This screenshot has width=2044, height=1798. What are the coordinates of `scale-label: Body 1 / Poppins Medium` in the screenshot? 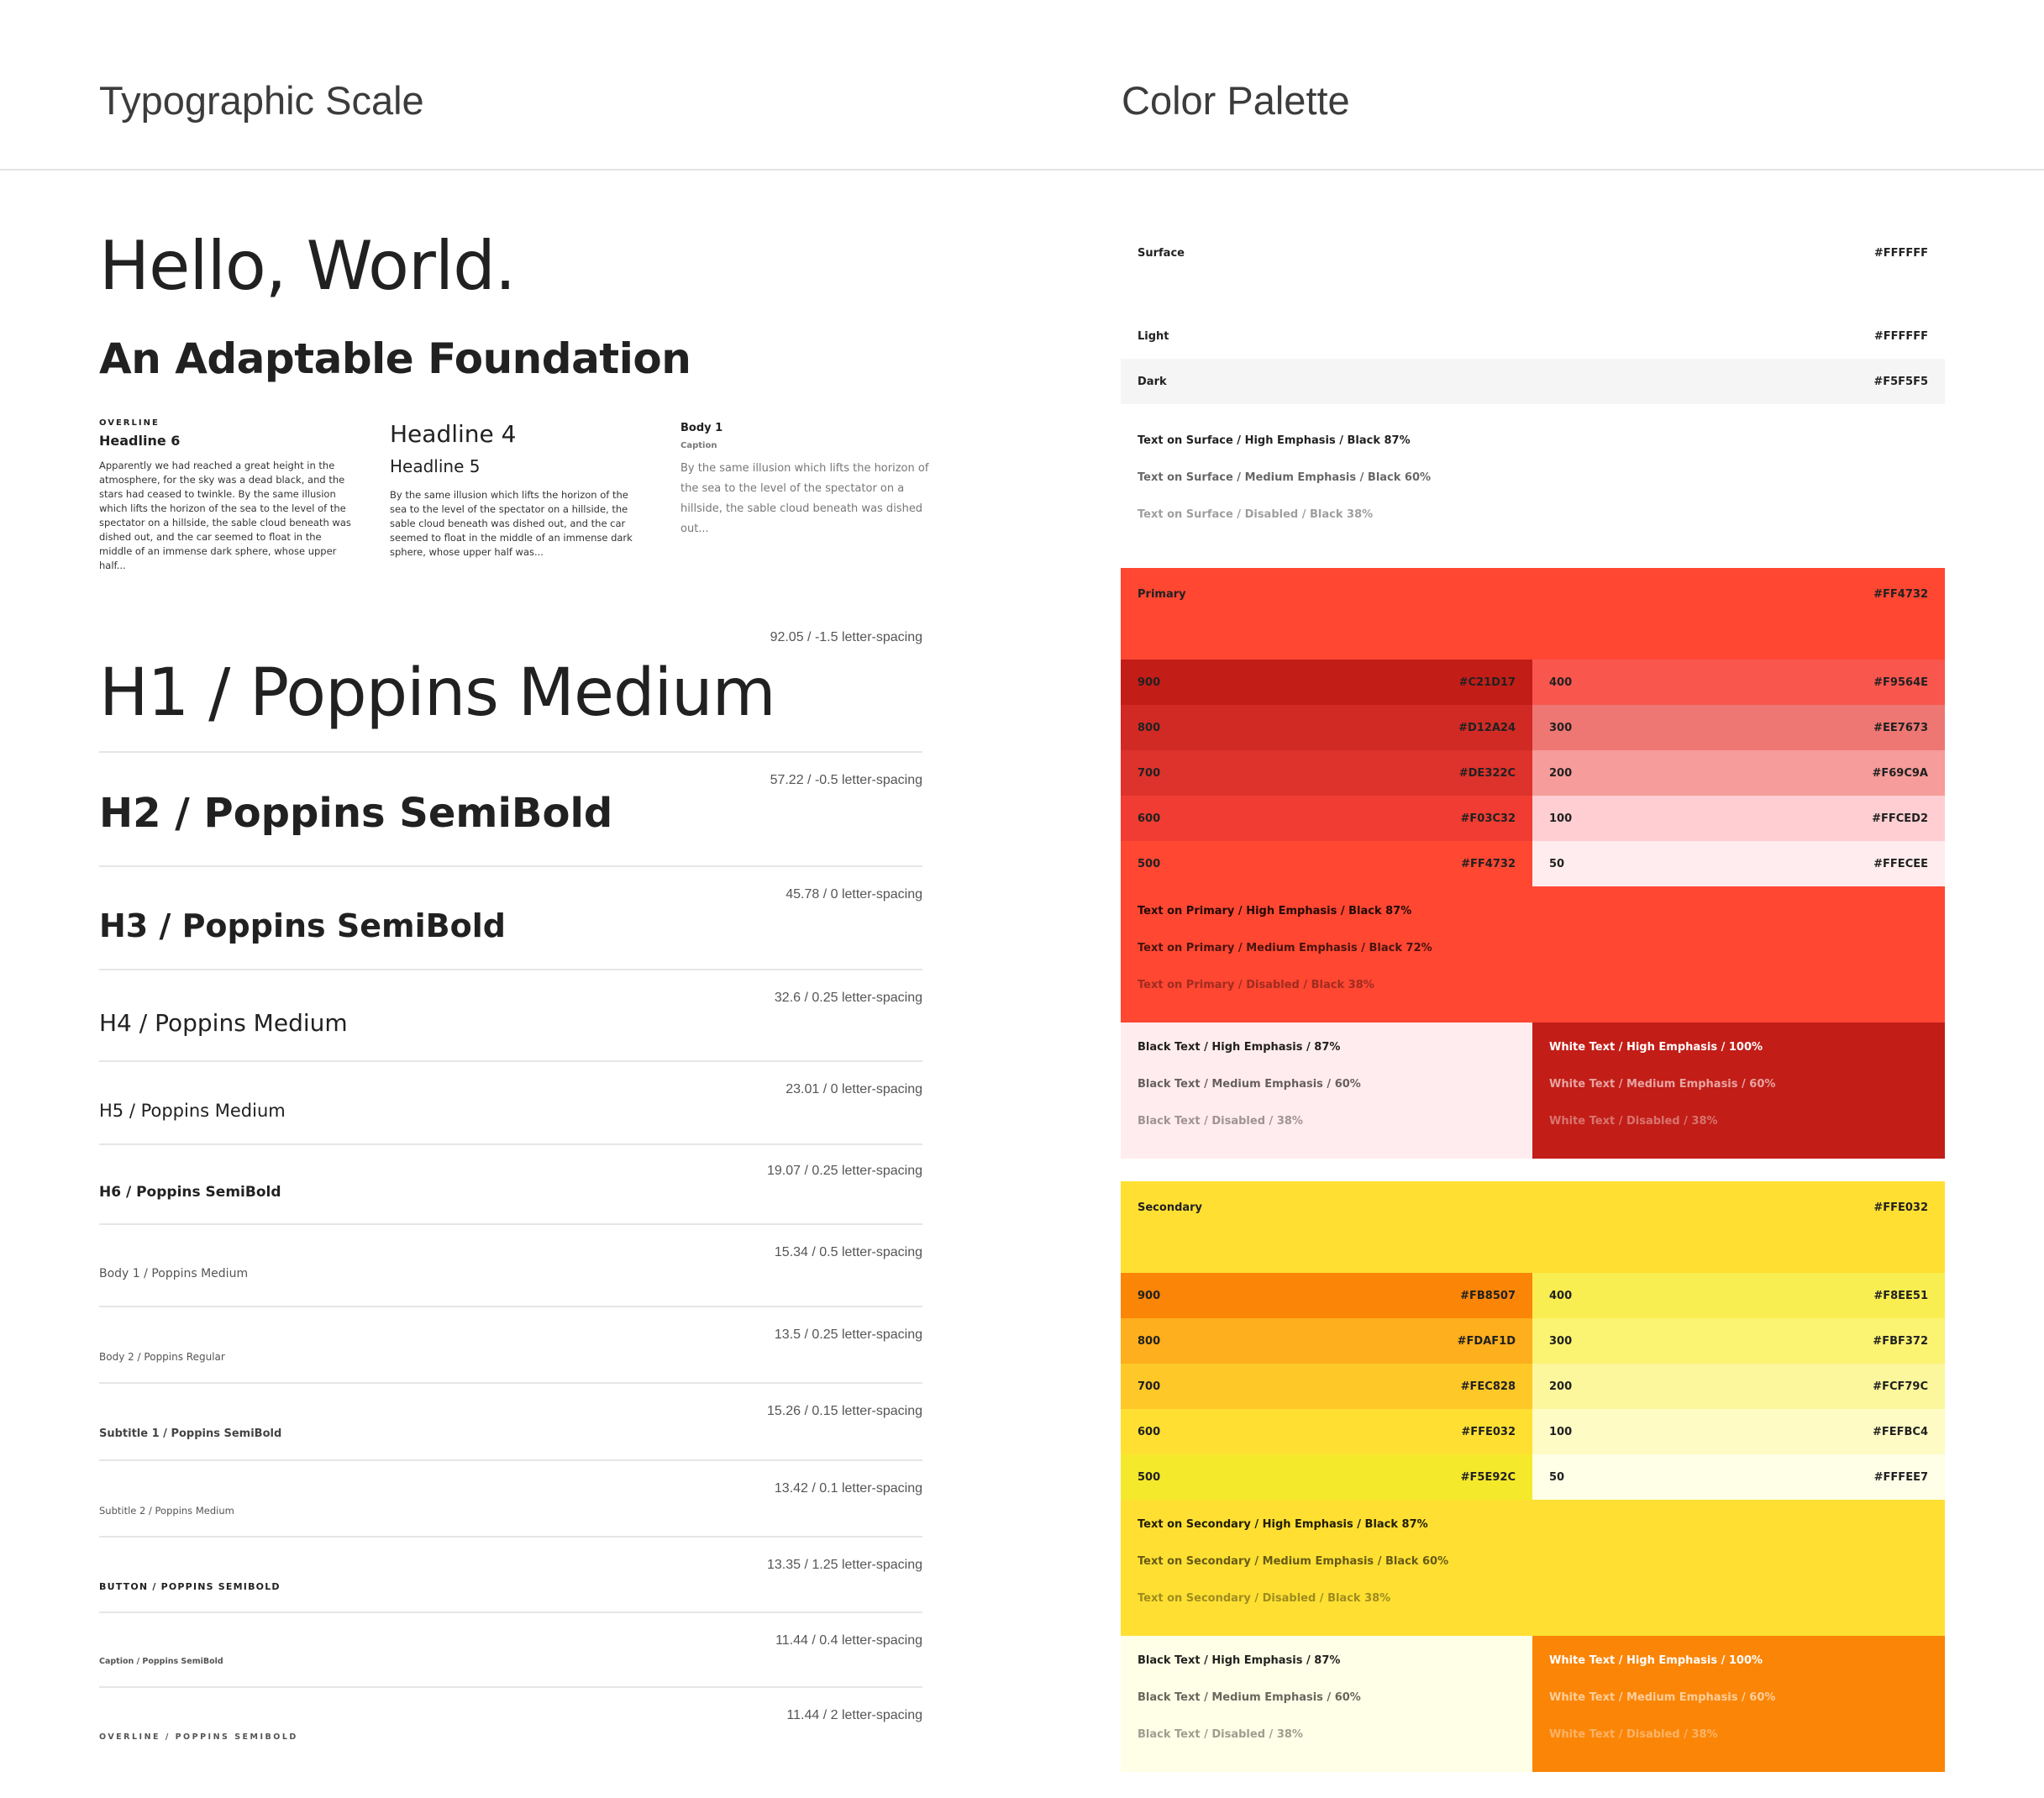 It's located at (174, 1273).